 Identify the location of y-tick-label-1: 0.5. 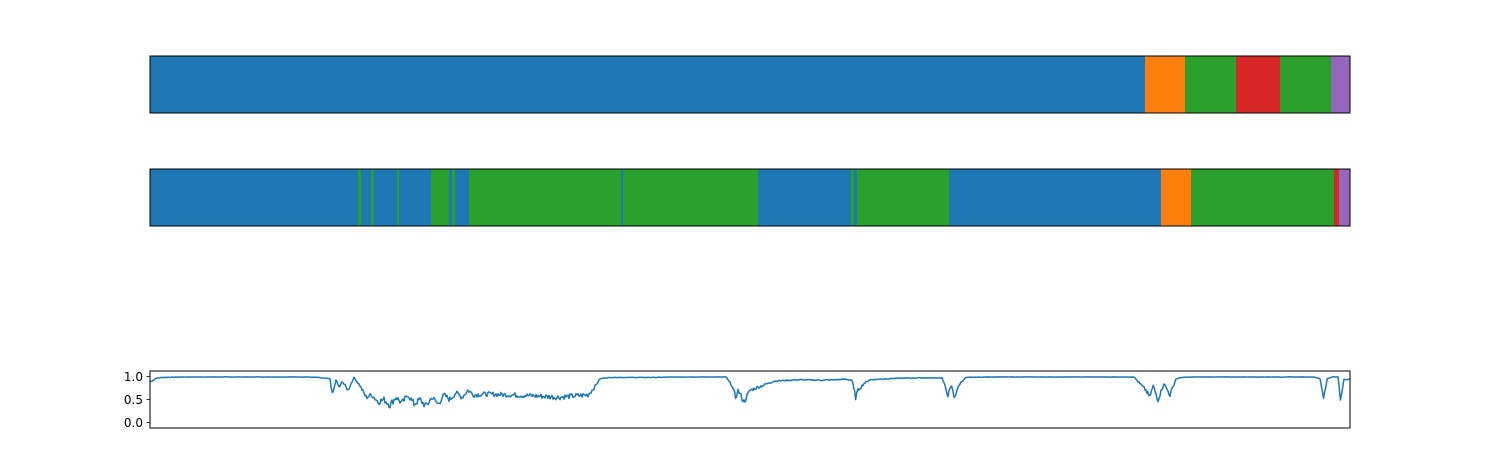
(133, 400).